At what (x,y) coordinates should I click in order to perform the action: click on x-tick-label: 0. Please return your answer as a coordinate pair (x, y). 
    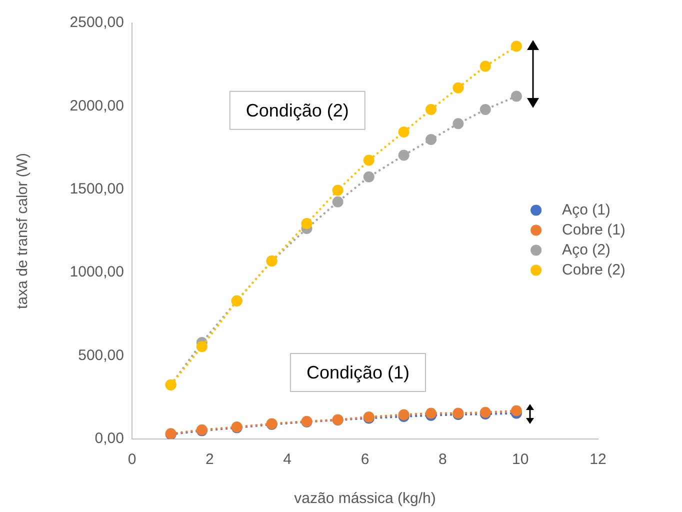
    Looking at the image, I should click on (132, 459).